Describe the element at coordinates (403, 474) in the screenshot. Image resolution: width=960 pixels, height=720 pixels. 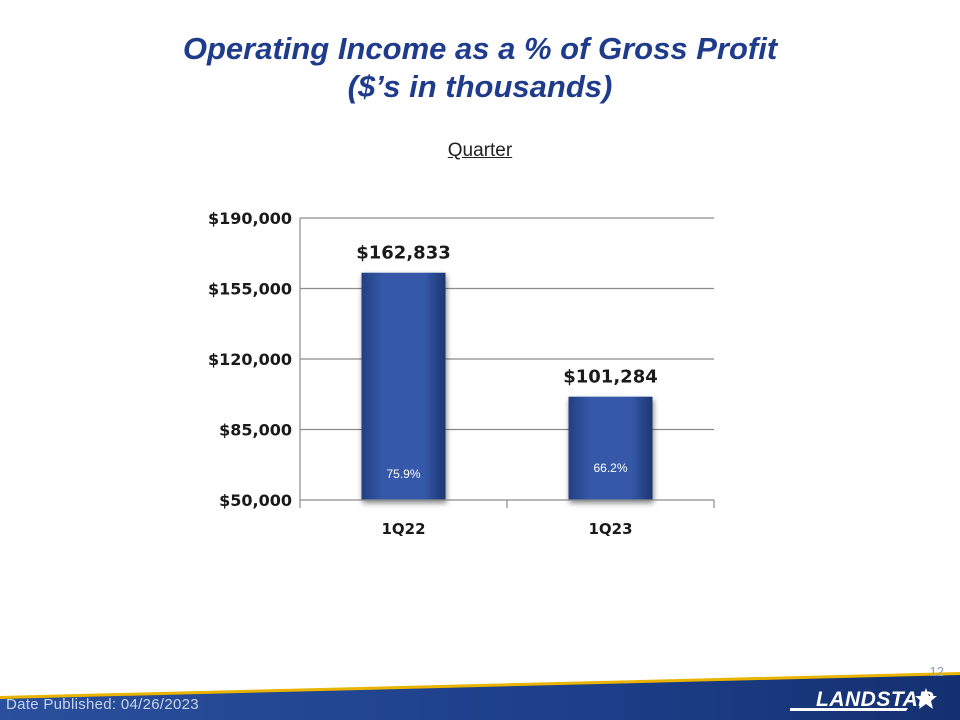
I see `percent-label: 75.9%` at that location.